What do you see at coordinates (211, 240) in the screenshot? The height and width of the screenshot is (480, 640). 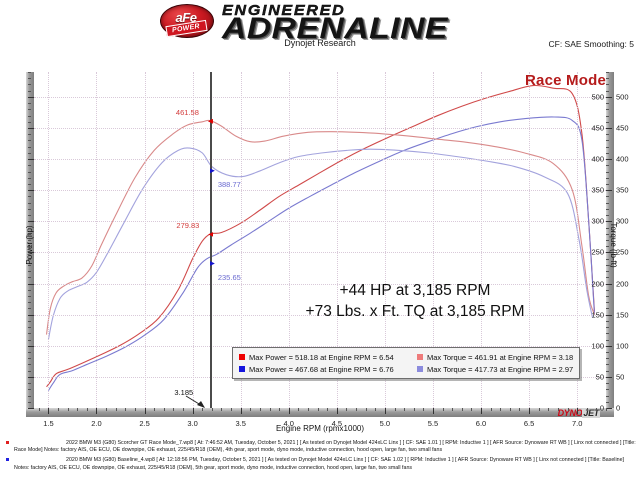 I see `cursor-line` at bounding box center [211, 240].